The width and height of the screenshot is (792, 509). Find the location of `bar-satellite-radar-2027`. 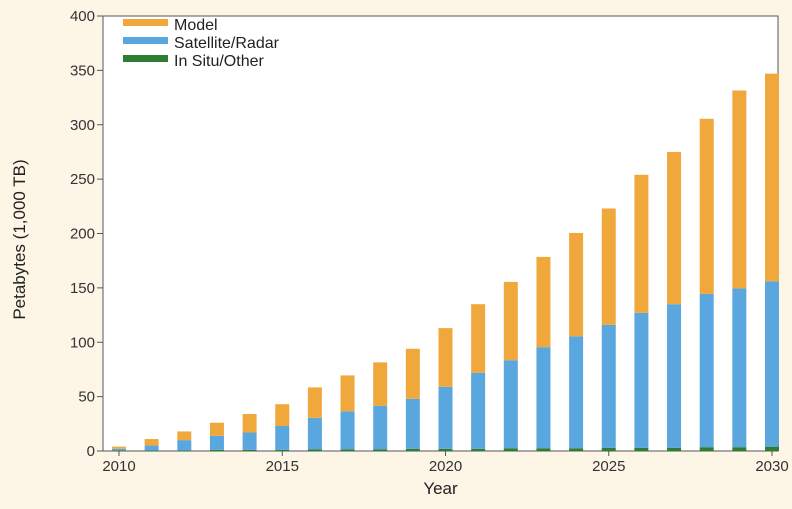

bar-satellite-radar-2027 is located at coordinates (674, 376).